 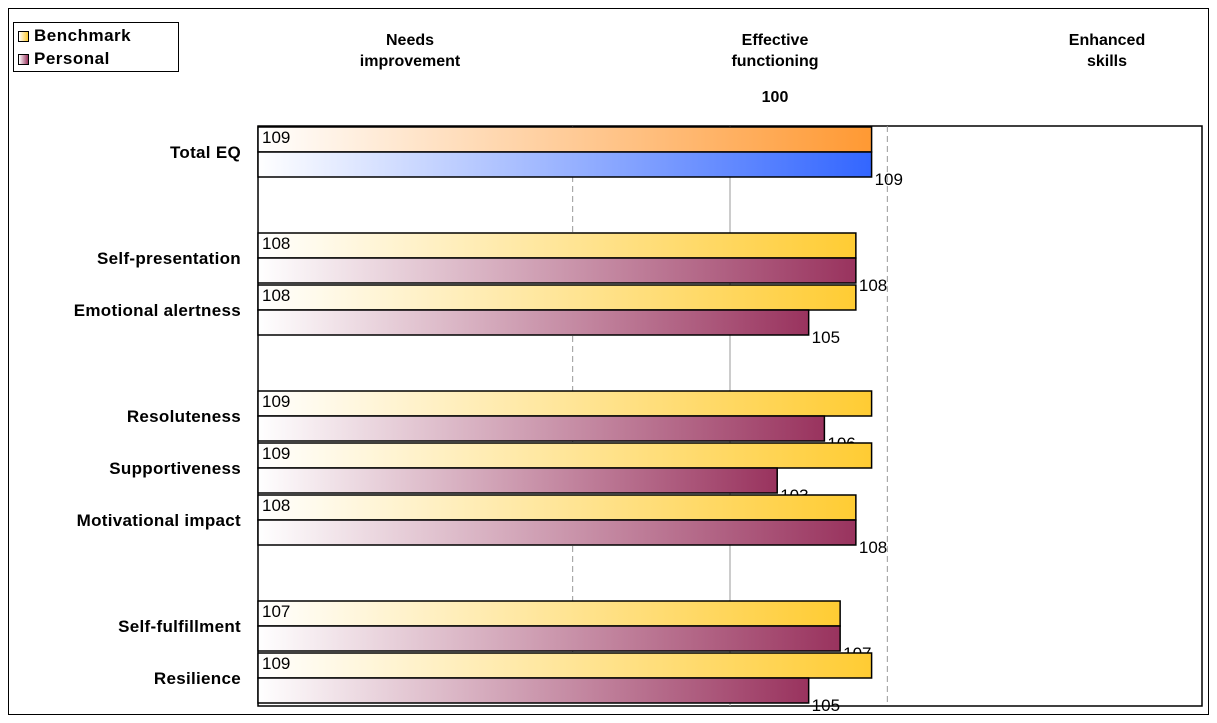 I want to click on legend-label-personal: Personal, so click(x=72, y=58).